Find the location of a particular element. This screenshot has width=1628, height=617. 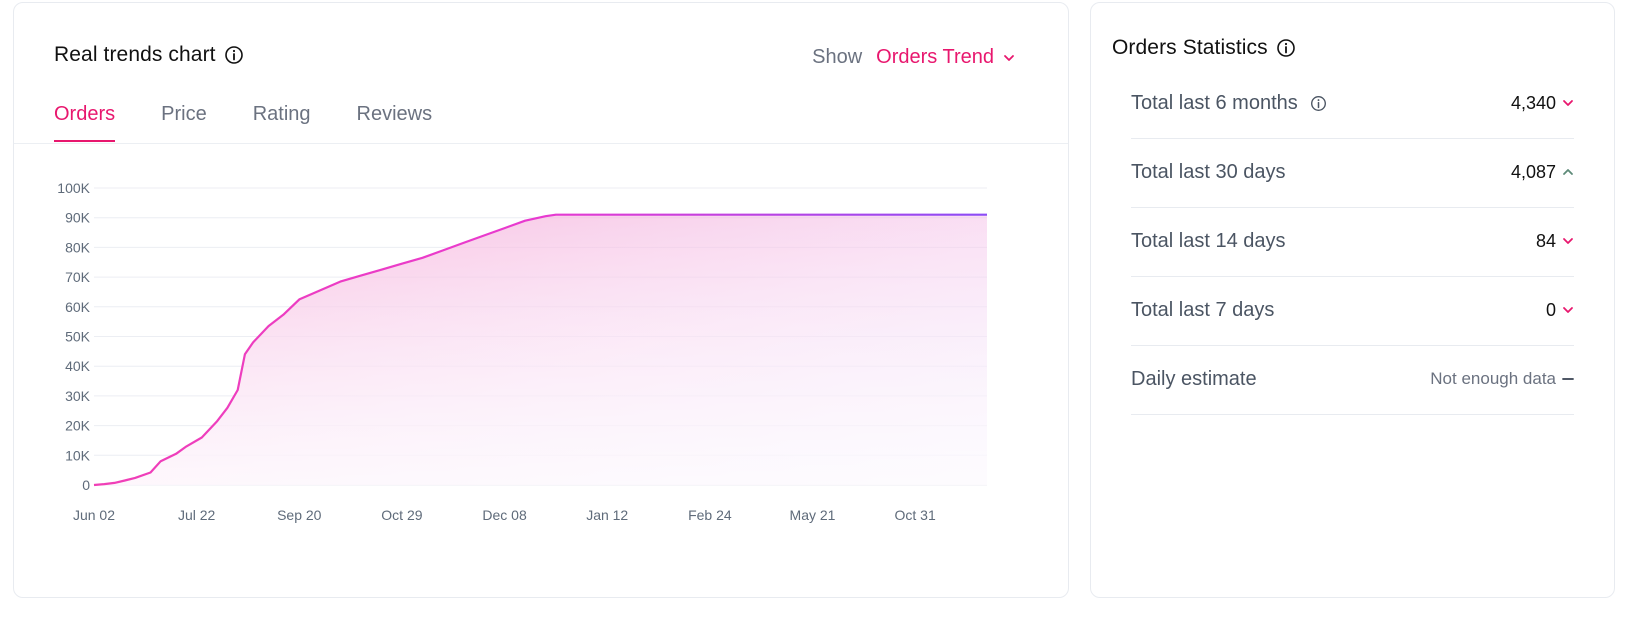

stat-label-text: Total last 7 days is located at coordinates (1203, 309).